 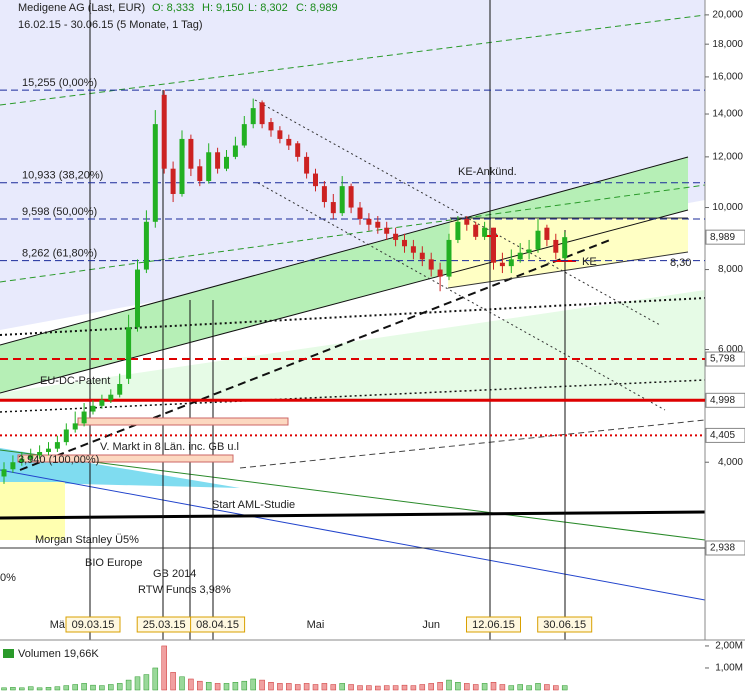 What do you see at coordinates (722, 237) in the screenshot?
I see `price-marker-label: 8,989` at bounding box center [722, 237].